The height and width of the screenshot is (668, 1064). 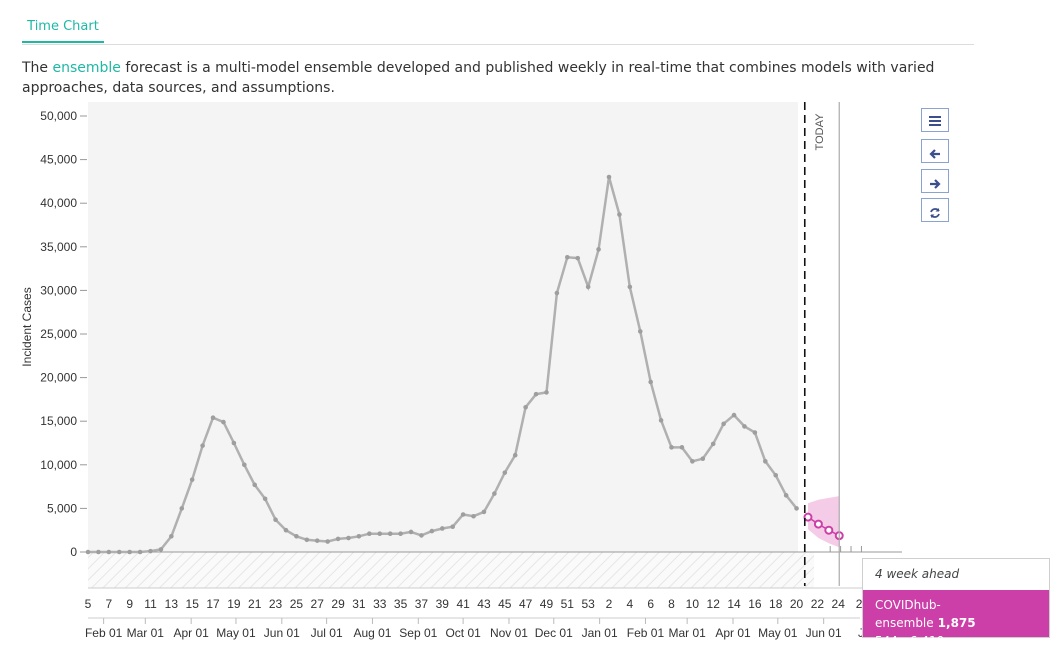 I want to click on y-tick-label: 30,000, so click(x=58, y=290).